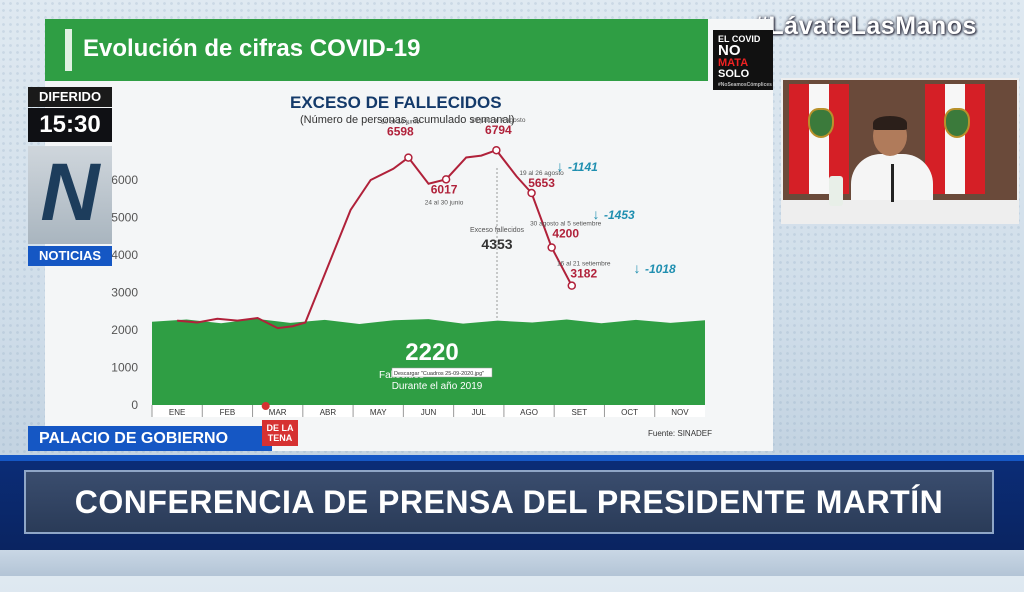  Describe the element at coordinates (836, 191) in the screenshot. I see `sanitizer-bottle` at that location.